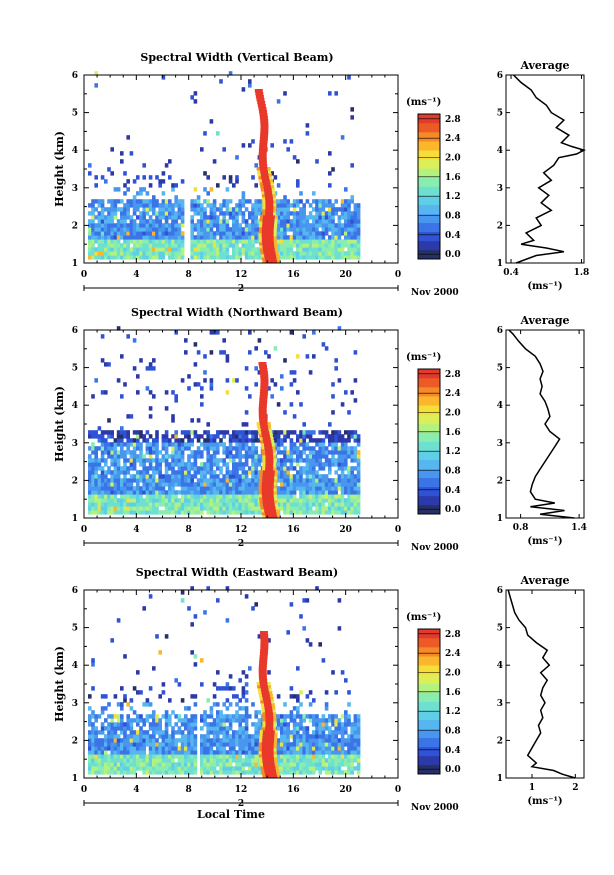 This screenshot has width=614, height=875. What do you see at coordinates (435, 808) in the screenshot?
I see `date-month-year: Nov 2000` at bounding box center [435, 808].